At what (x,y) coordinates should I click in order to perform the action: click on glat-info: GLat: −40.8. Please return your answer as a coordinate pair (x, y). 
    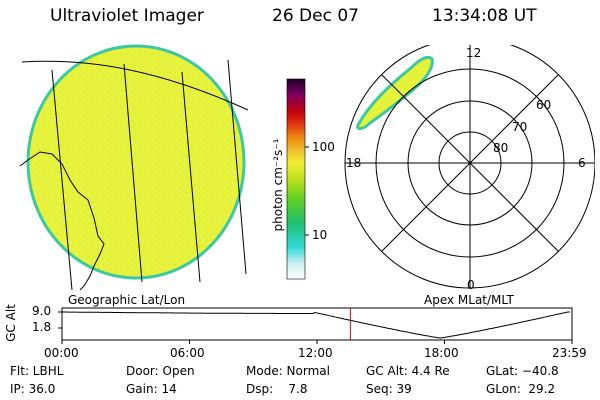
    Looking at the image, I should click on (522, 371).